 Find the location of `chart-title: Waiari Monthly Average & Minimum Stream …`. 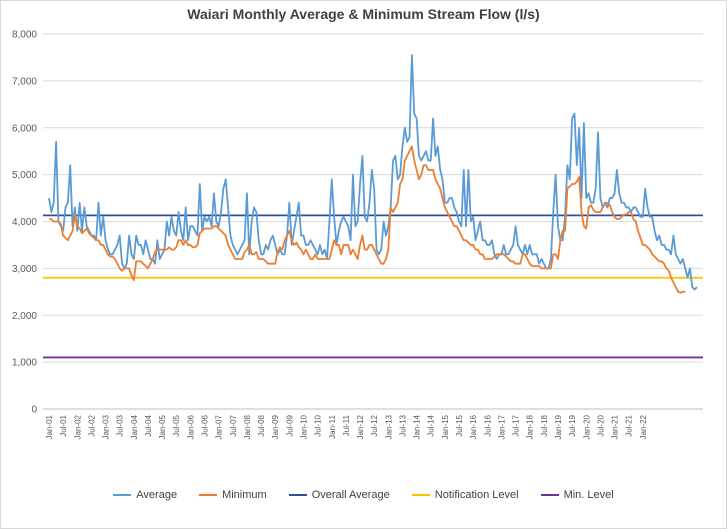

chart-title: Waiari Monthly Average & Minimum Stream … is located at coordinates (363, 14).